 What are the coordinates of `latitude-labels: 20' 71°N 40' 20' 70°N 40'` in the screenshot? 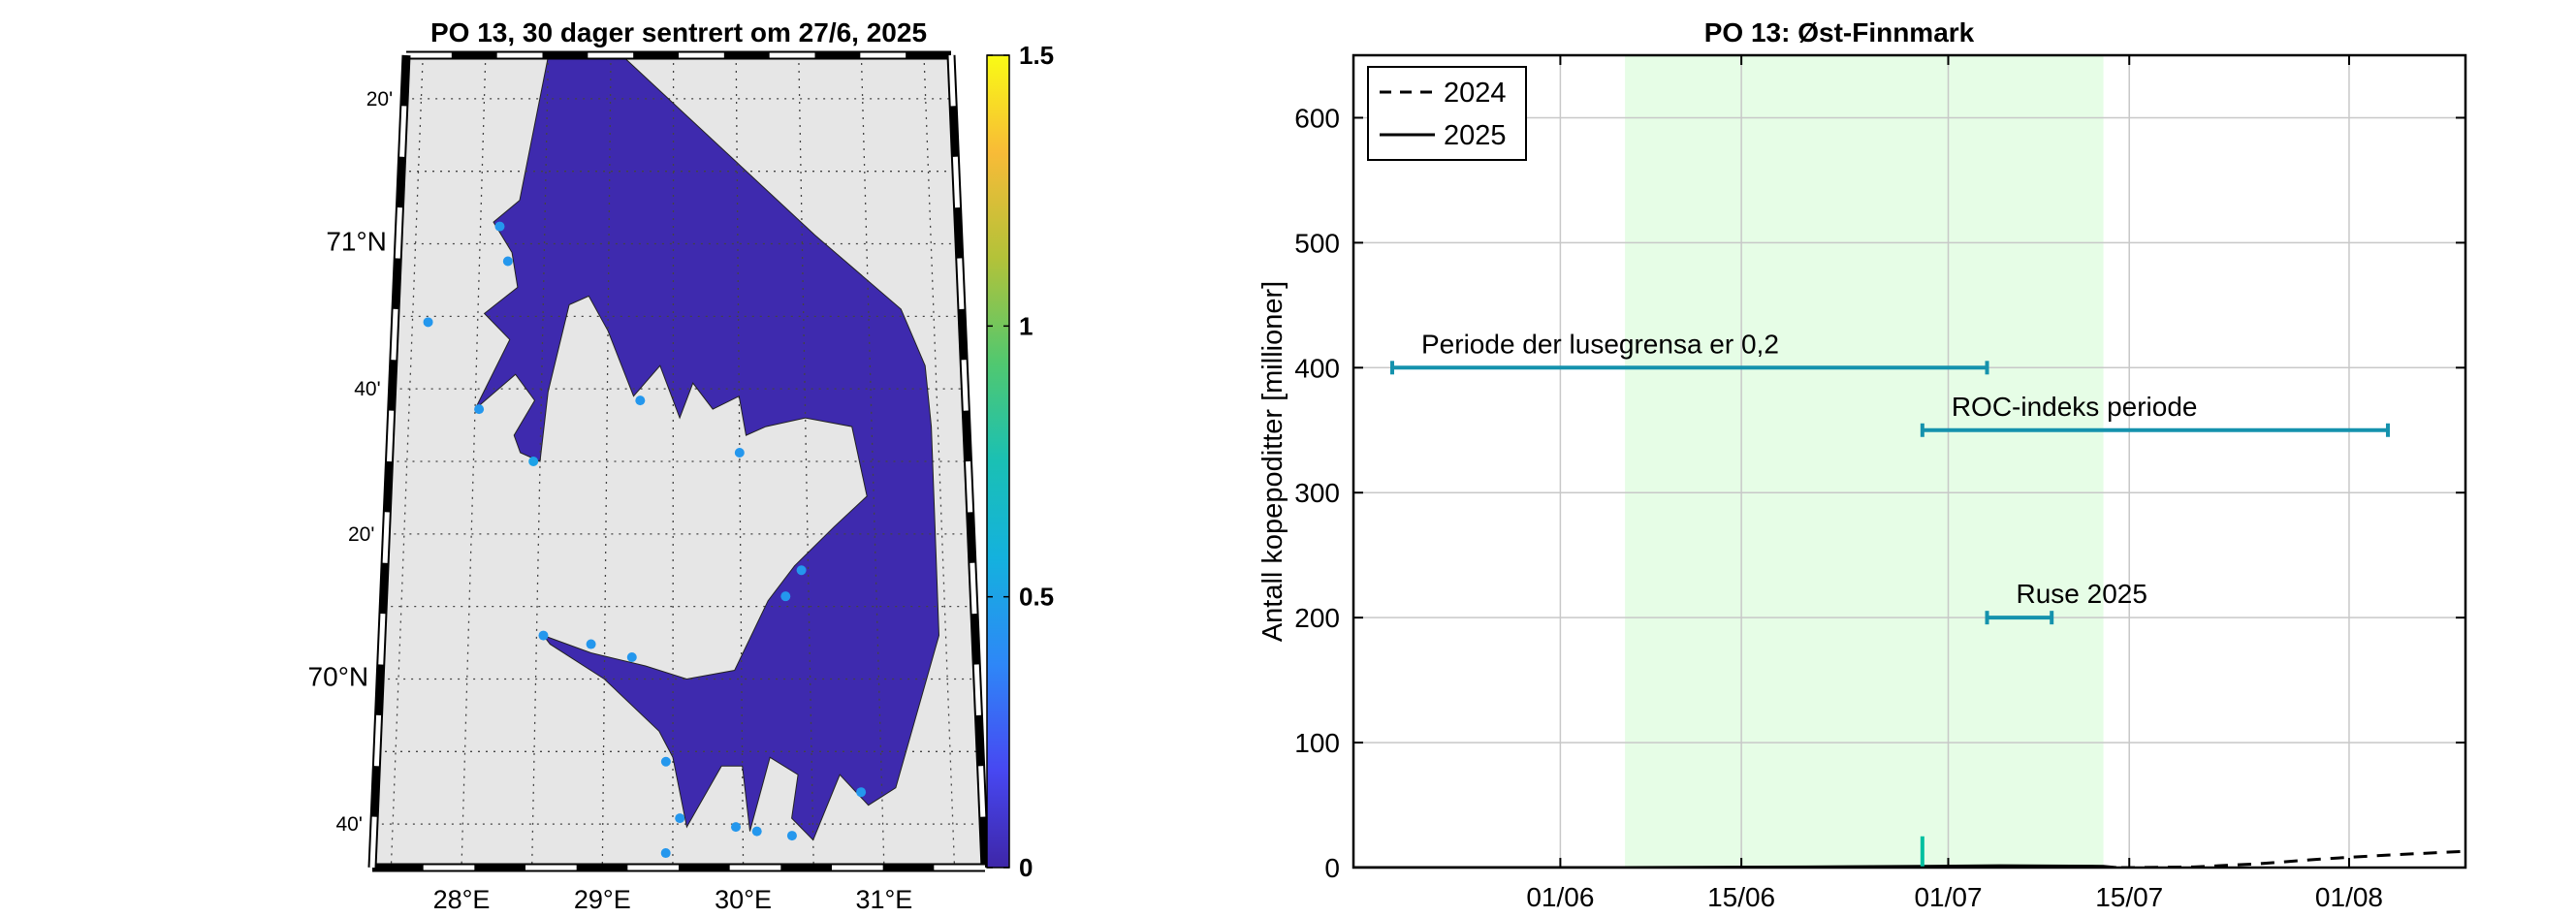 It's located at (351, 462).